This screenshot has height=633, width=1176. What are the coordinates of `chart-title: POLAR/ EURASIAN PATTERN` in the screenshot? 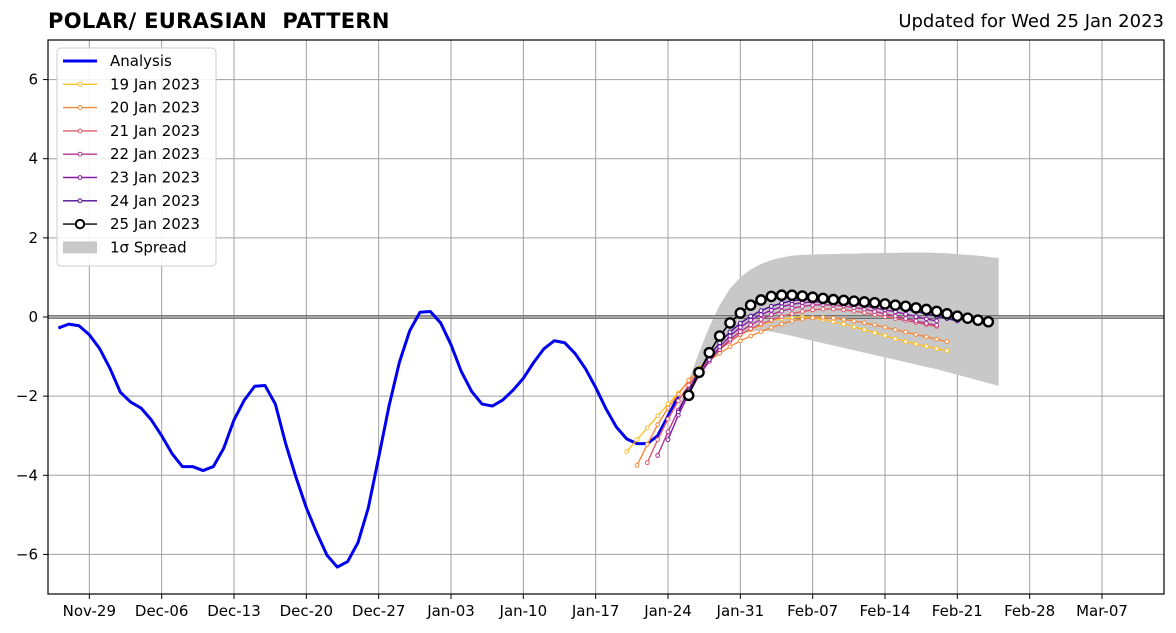 It's located at (219, 21).